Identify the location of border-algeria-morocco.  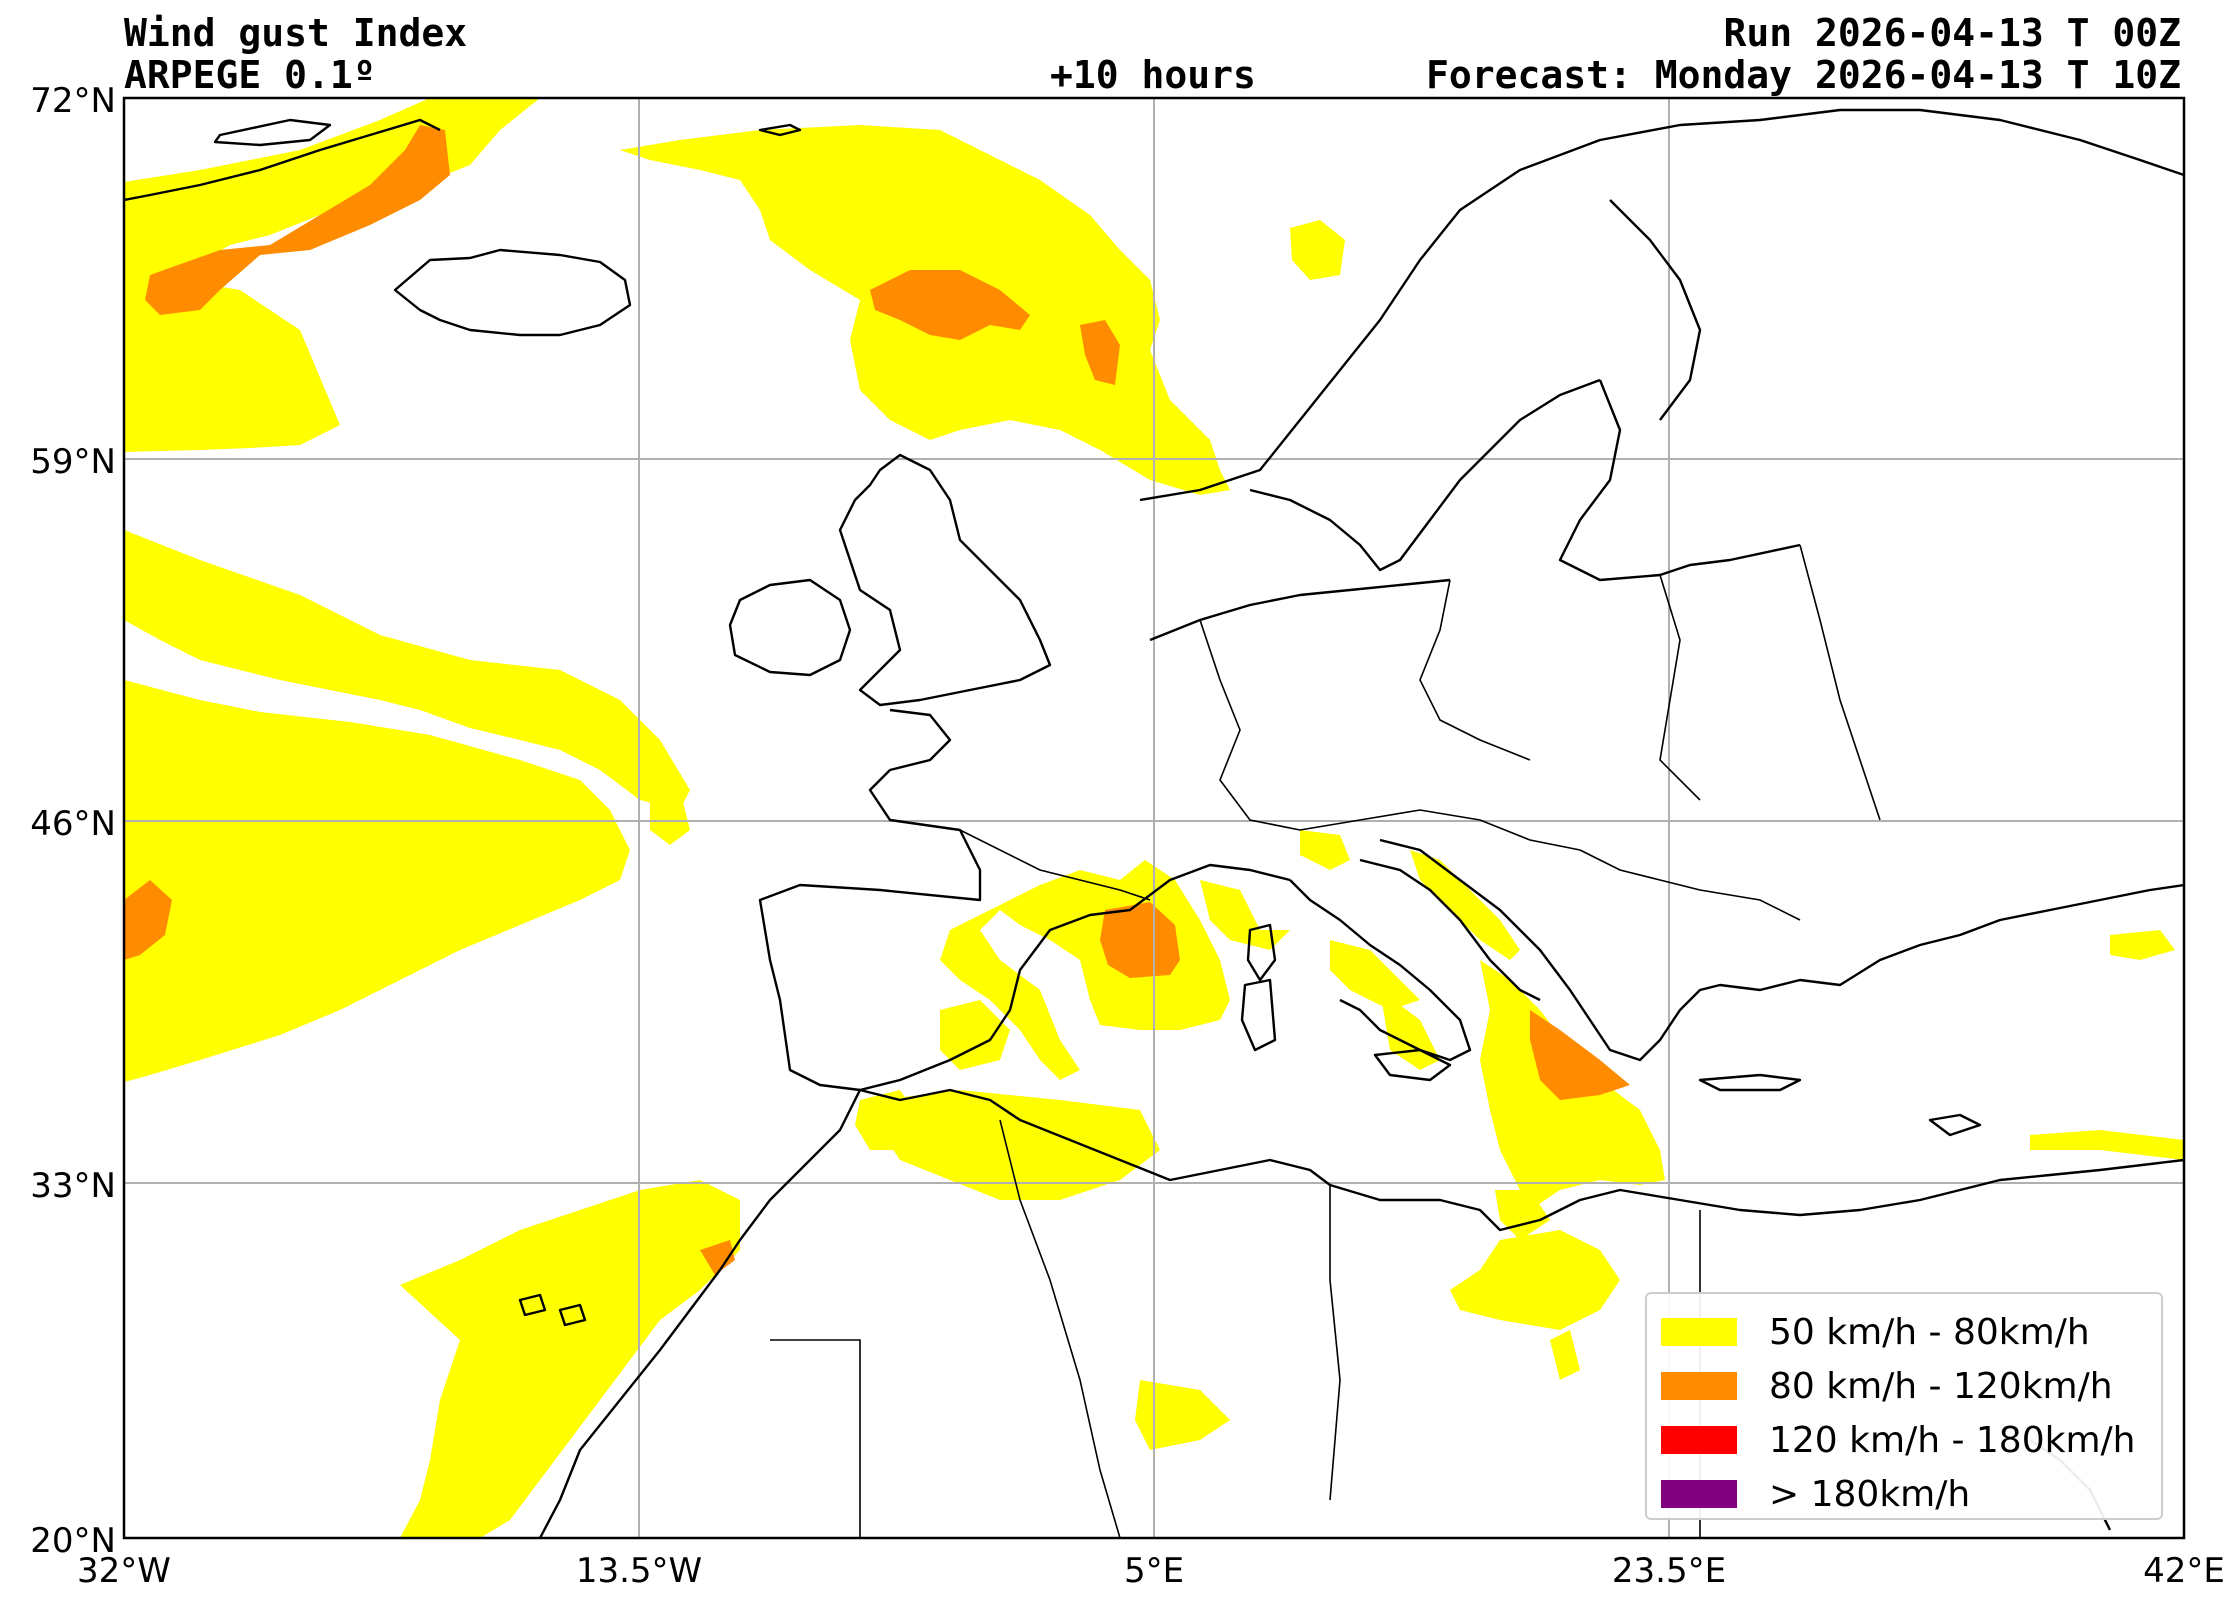
(1060, 1328).